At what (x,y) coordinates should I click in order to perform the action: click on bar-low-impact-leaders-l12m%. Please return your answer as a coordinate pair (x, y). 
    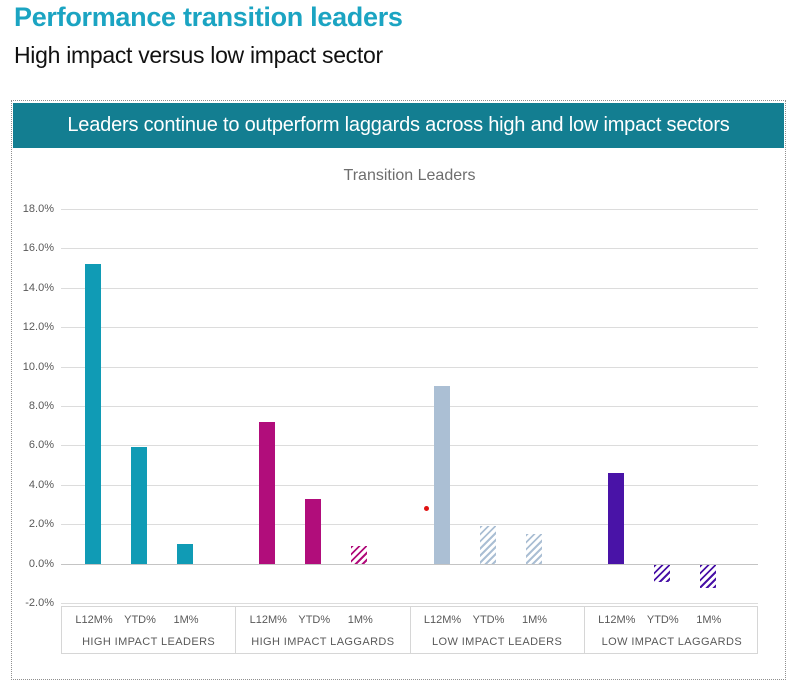
    Looking at the image, I should click on (441, 475).